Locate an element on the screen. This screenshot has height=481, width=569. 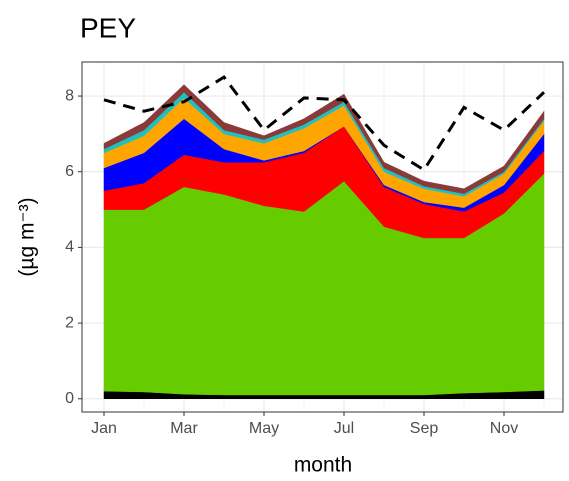
x-tick-label: Jan is located at coordinates (104, 428).